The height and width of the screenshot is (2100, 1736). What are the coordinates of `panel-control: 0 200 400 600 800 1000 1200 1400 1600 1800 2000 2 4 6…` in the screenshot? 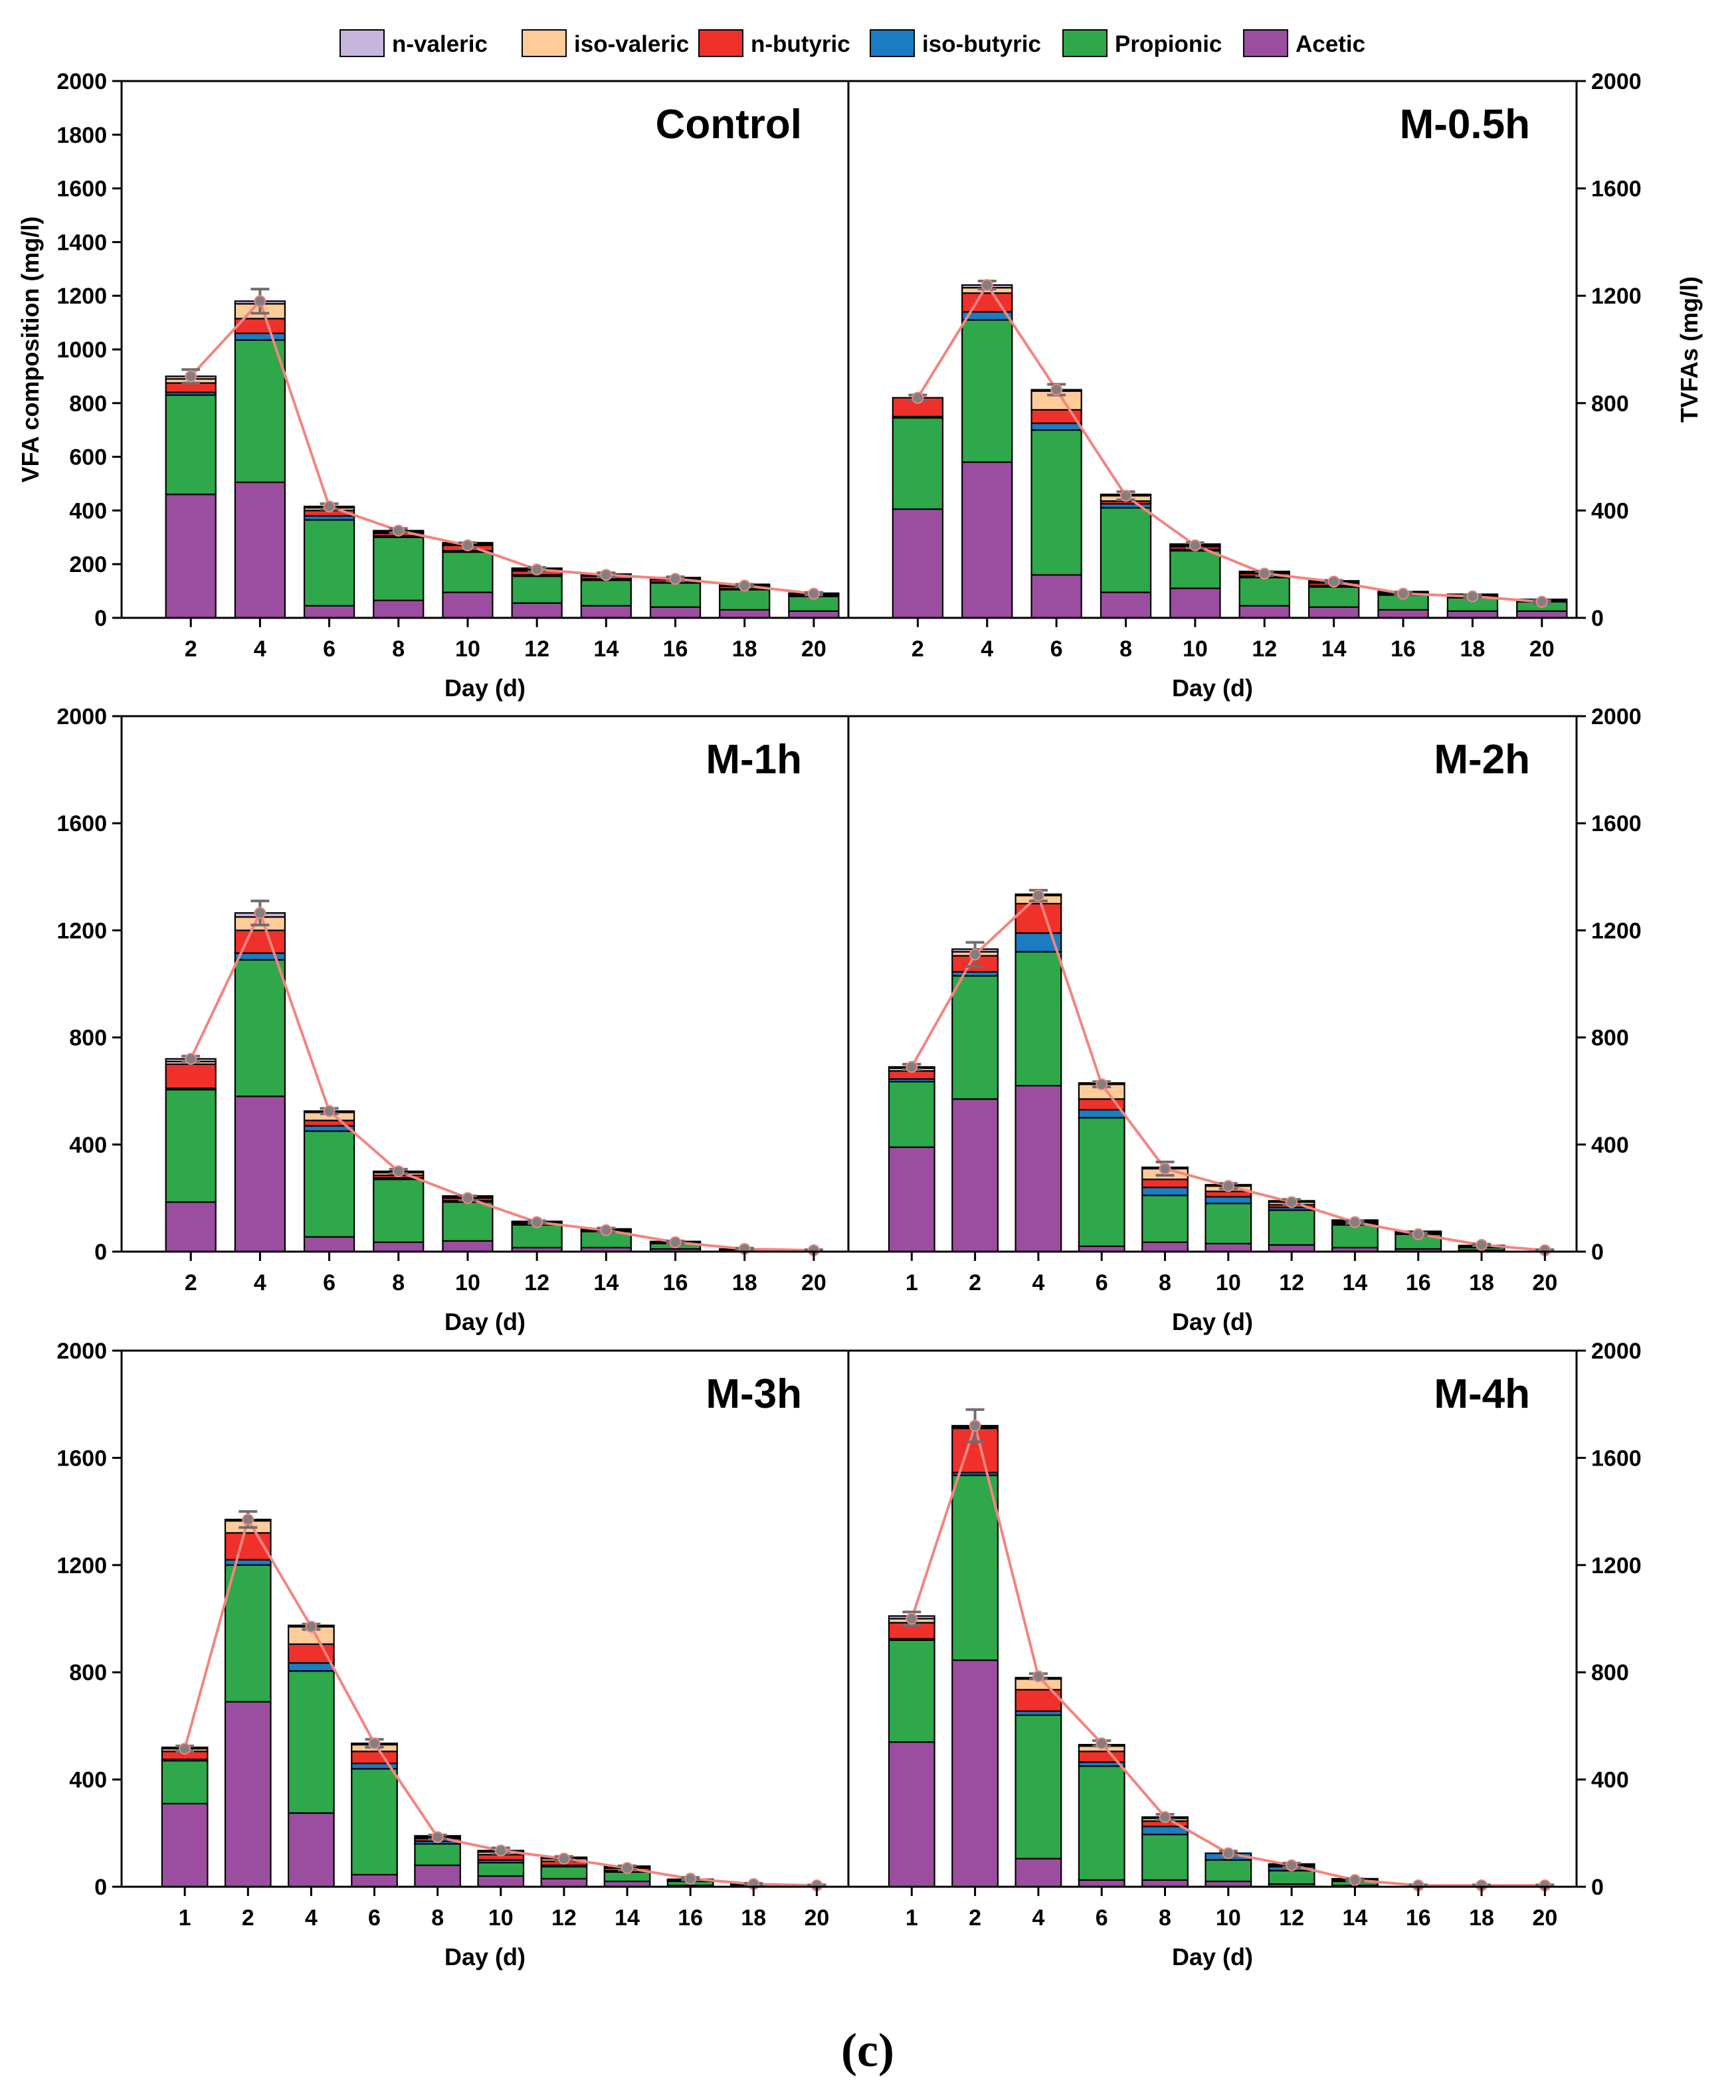 It's located at (453, 386).